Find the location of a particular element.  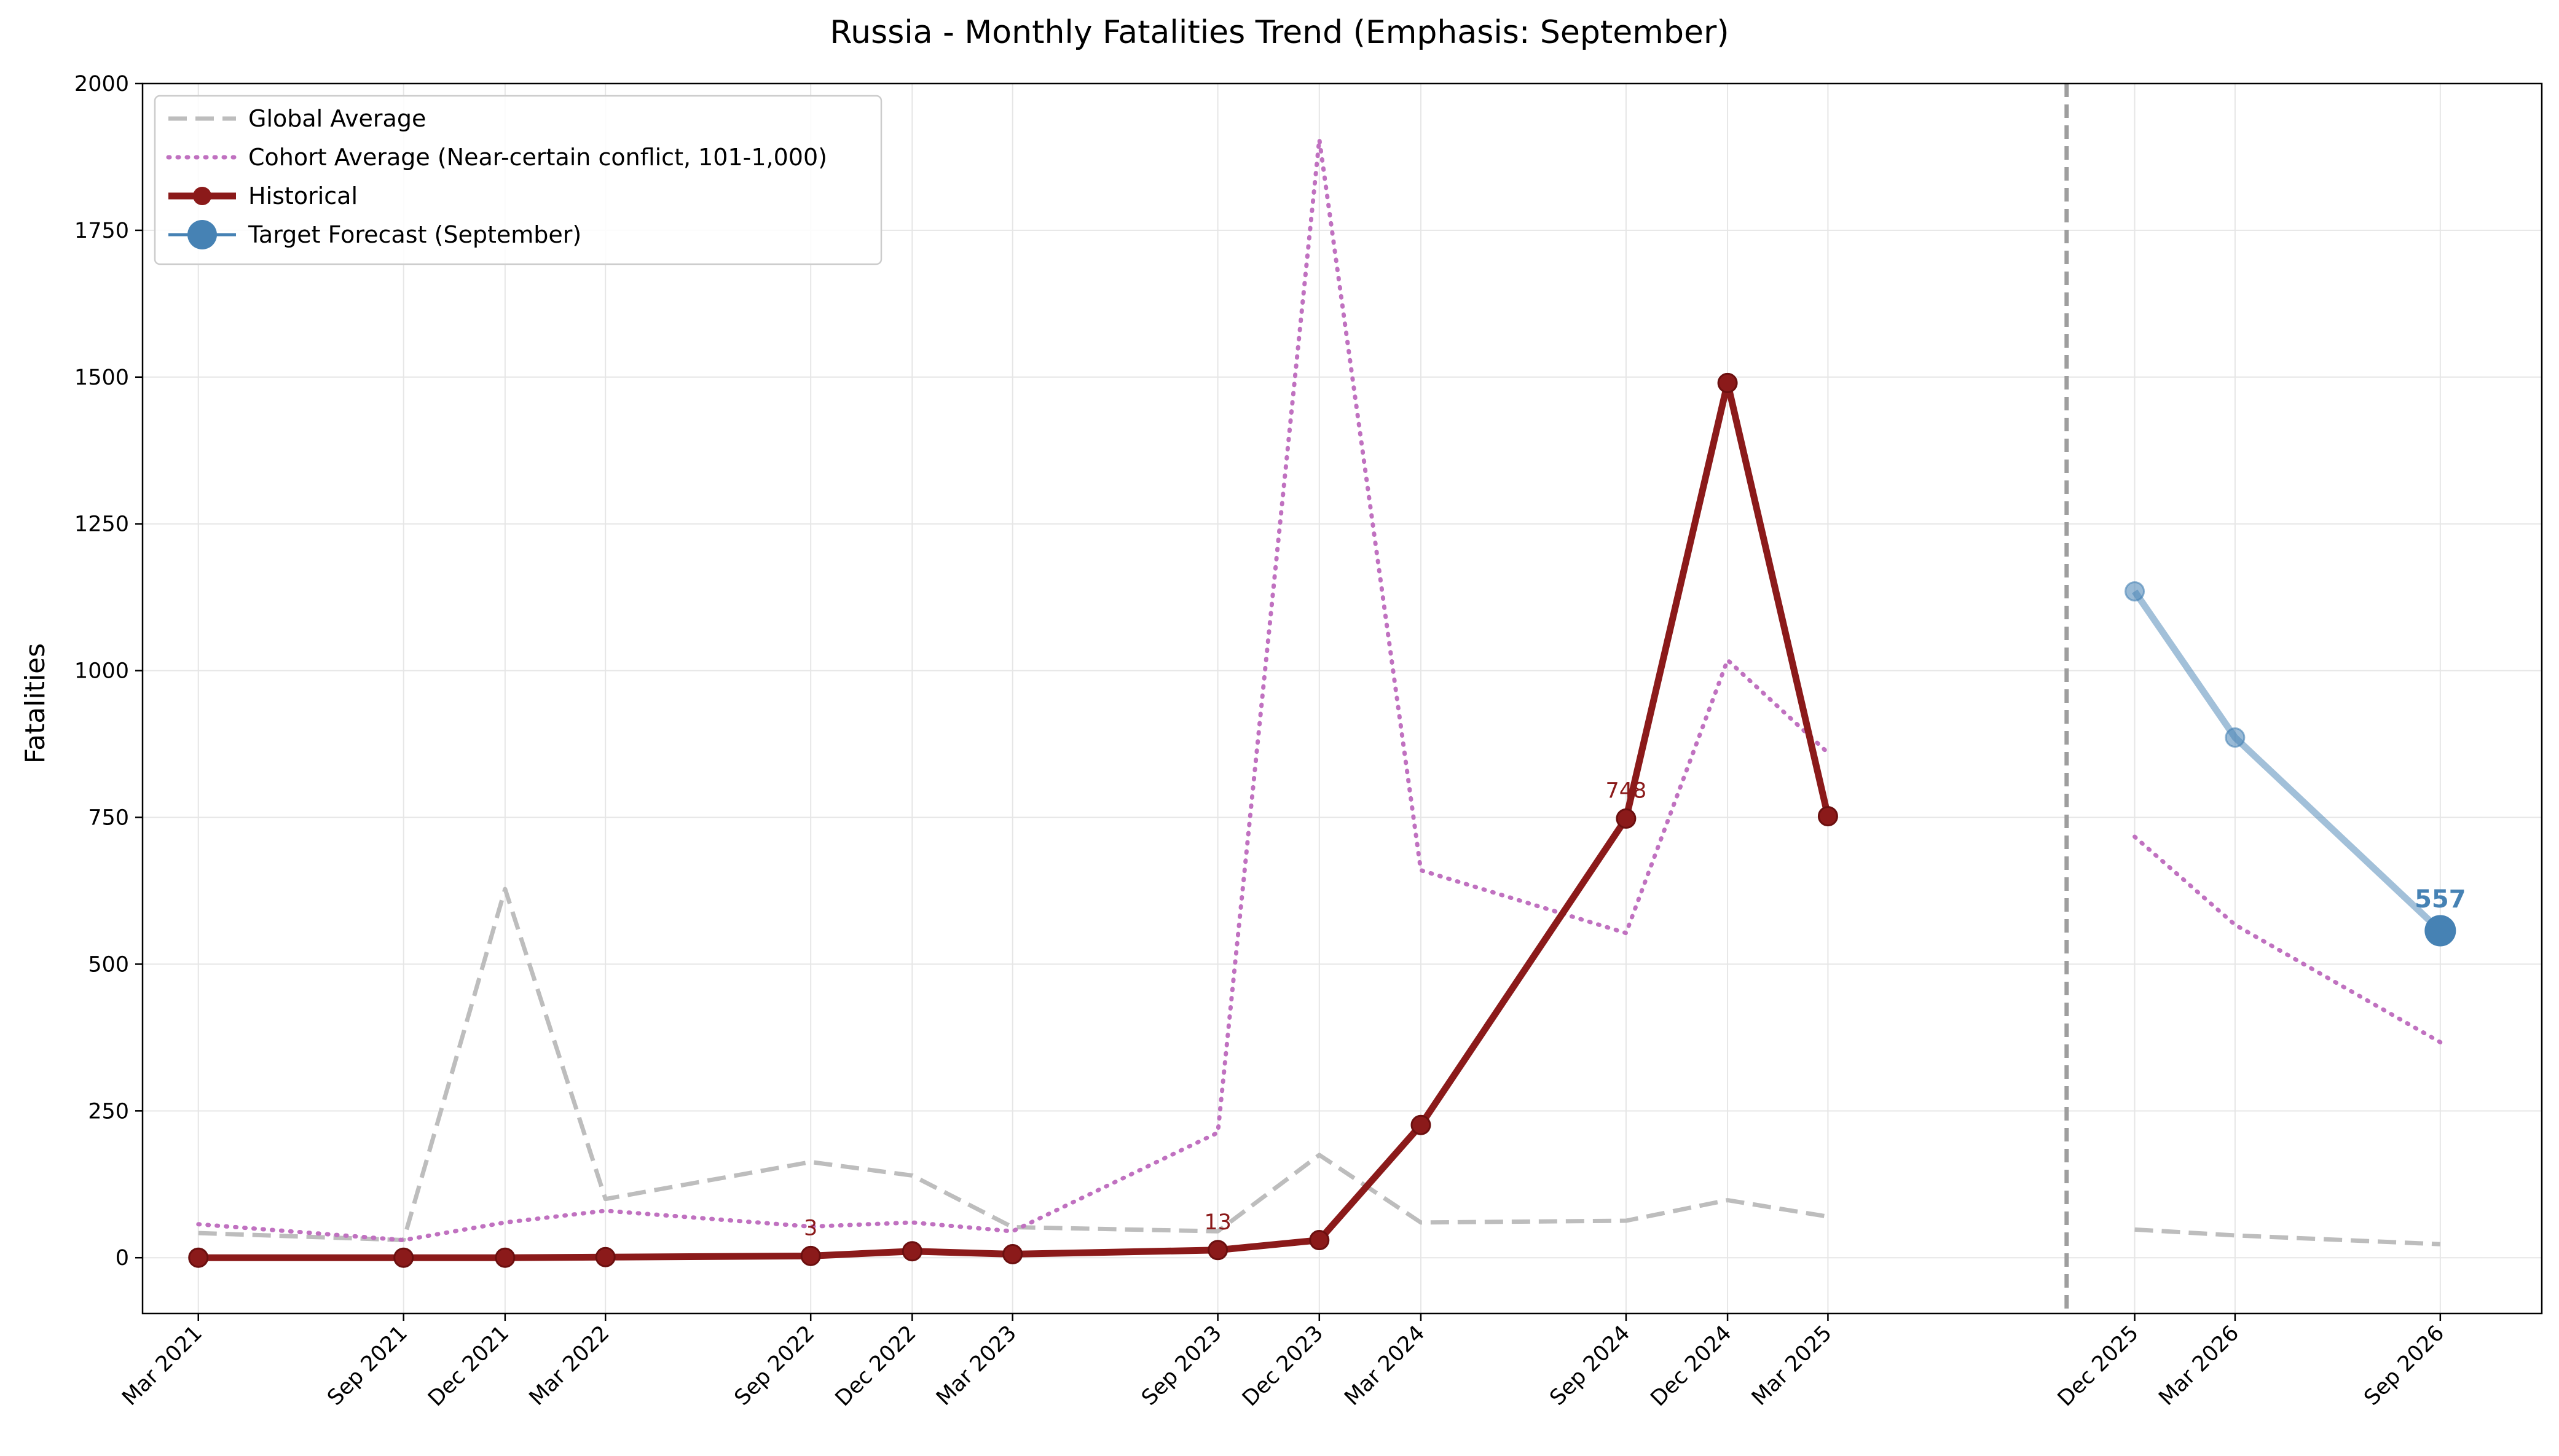

y-tick-label: 500 is located at coordinates (108, 964).